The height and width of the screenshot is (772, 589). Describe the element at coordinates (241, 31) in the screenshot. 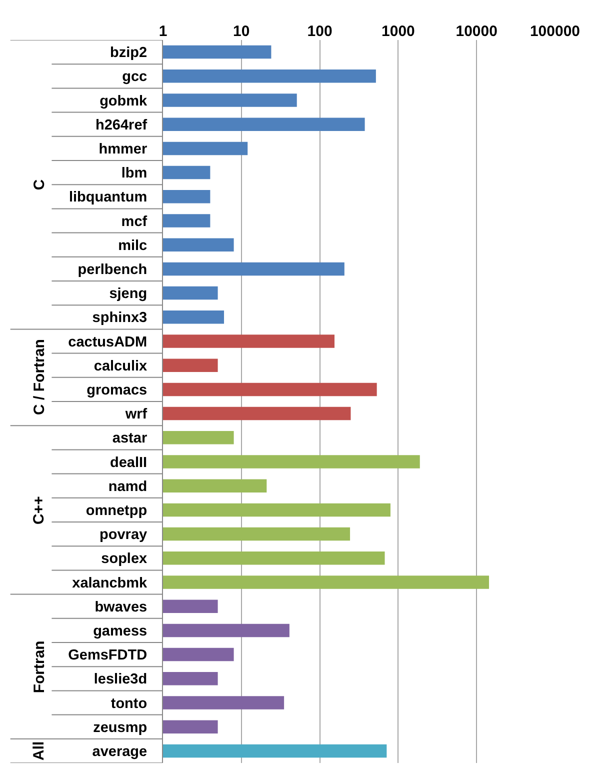

I see `x-tick-label: 10` at that location.